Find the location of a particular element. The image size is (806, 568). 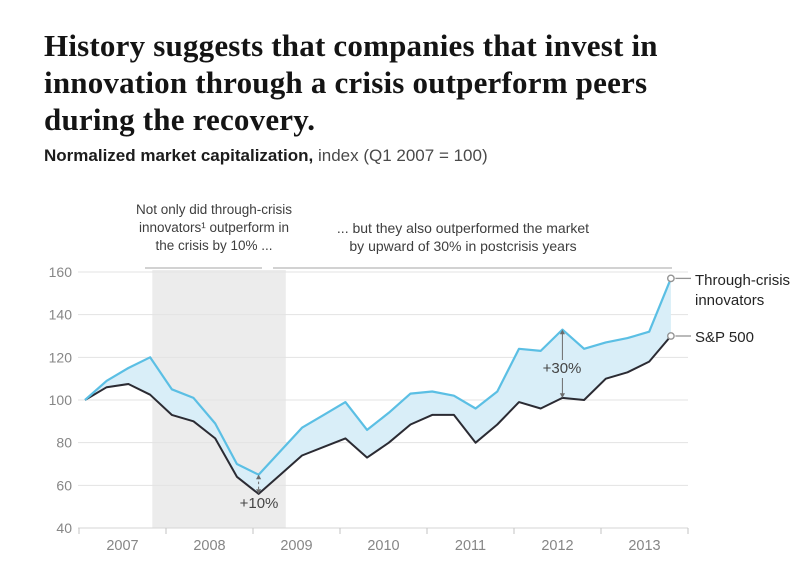

y-axis-label: 120 is located at coordinates (61, 357).